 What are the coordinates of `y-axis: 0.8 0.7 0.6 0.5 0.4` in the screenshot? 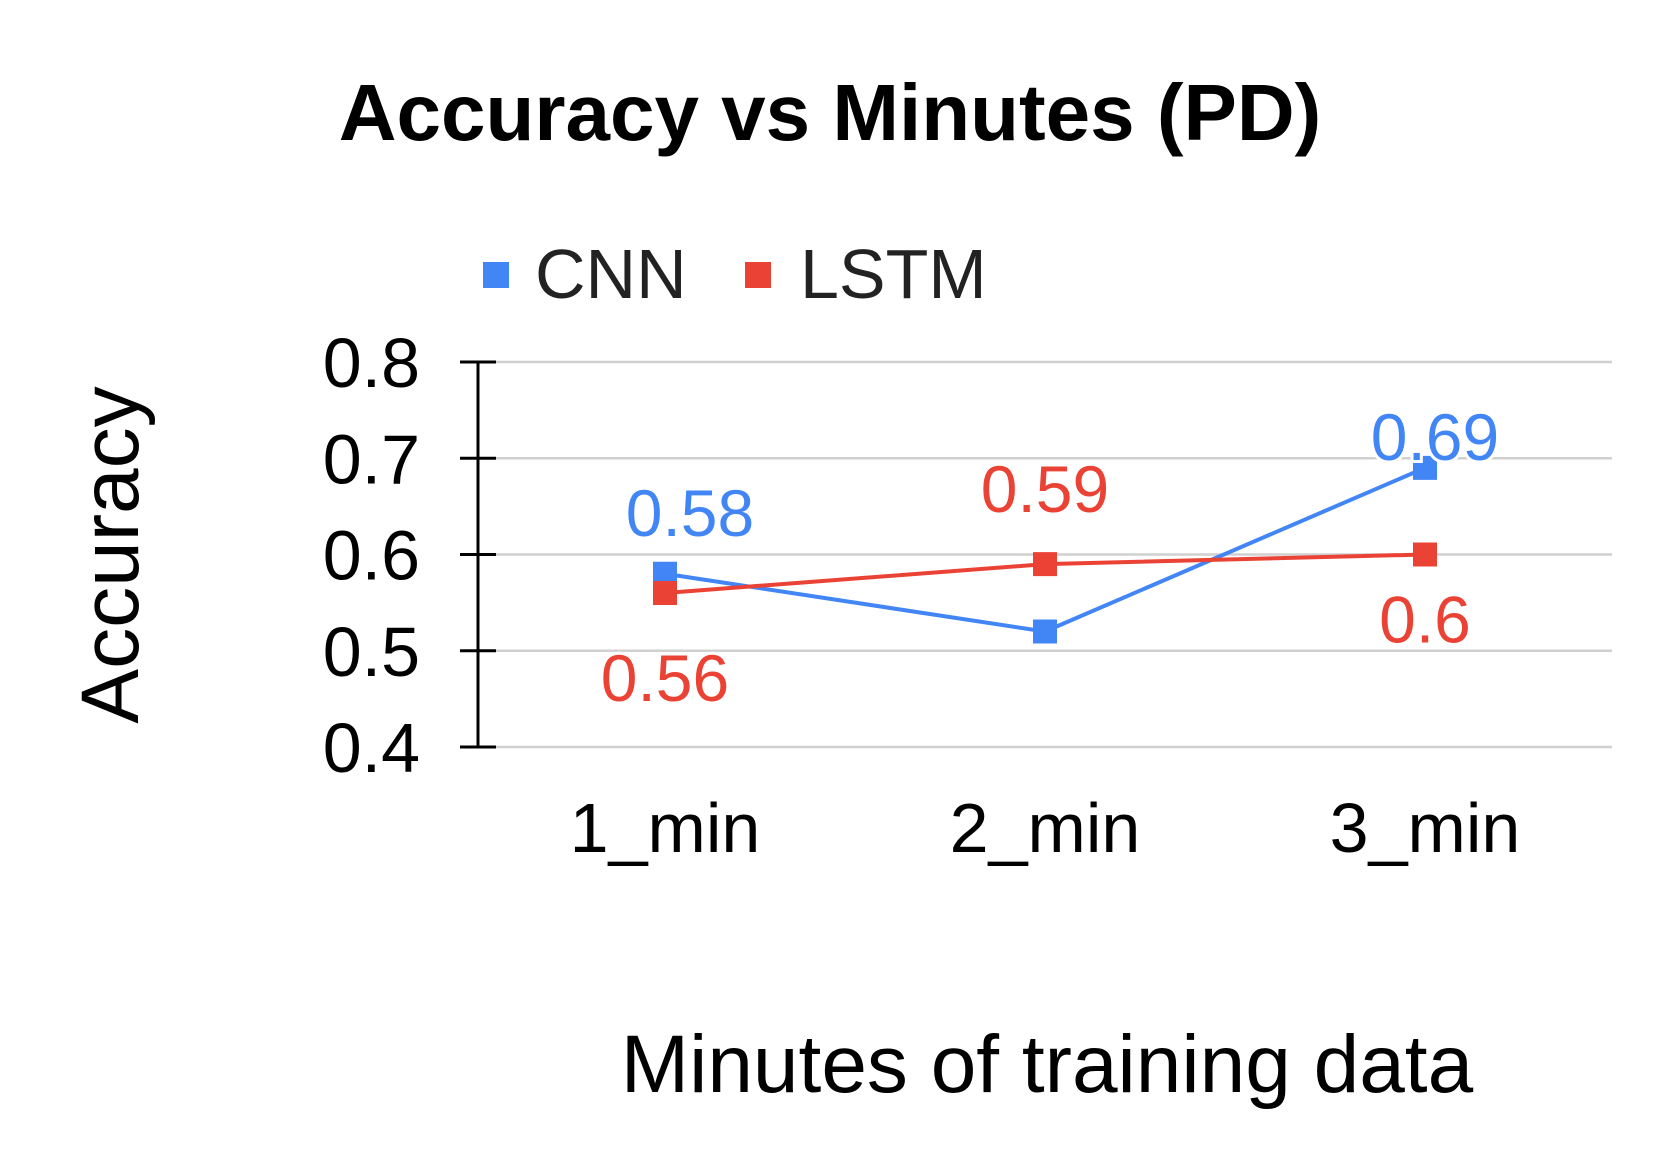 It's located at (409, 555).